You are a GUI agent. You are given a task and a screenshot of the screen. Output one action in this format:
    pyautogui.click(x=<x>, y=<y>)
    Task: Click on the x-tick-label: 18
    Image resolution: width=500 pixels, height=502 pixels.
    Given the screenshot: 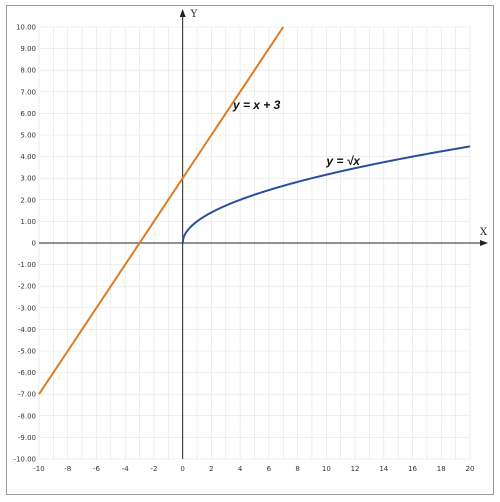 What is the action you would take?
    pyautogui.click(x=441, y=469)
    